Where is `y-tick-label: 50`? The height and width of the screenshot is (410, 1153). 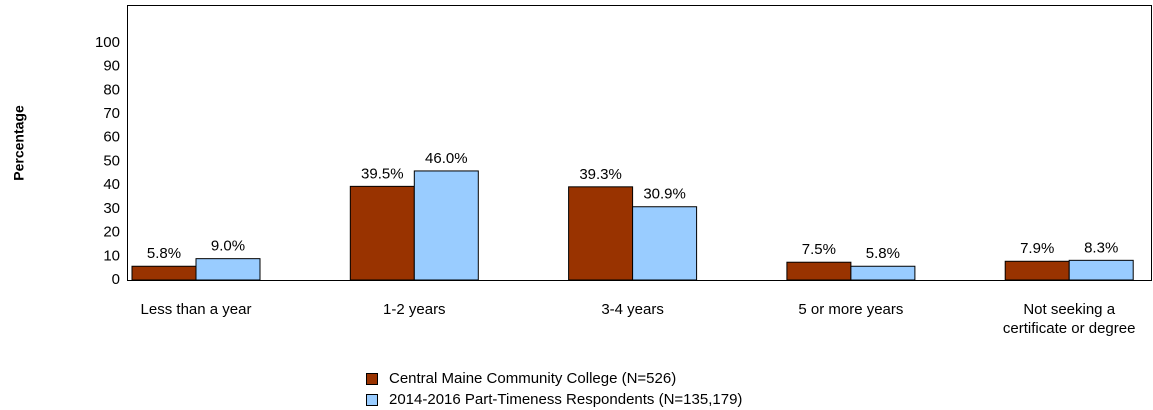
y-tick-label: 50 is located at coordinates (111, 160).